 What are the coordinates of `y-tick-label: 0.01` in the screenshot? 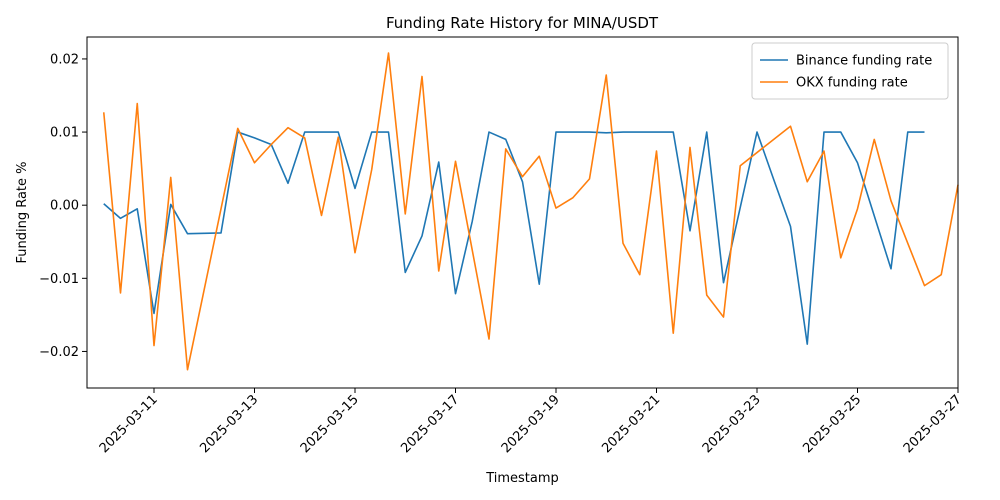 It's located at (64, 133).